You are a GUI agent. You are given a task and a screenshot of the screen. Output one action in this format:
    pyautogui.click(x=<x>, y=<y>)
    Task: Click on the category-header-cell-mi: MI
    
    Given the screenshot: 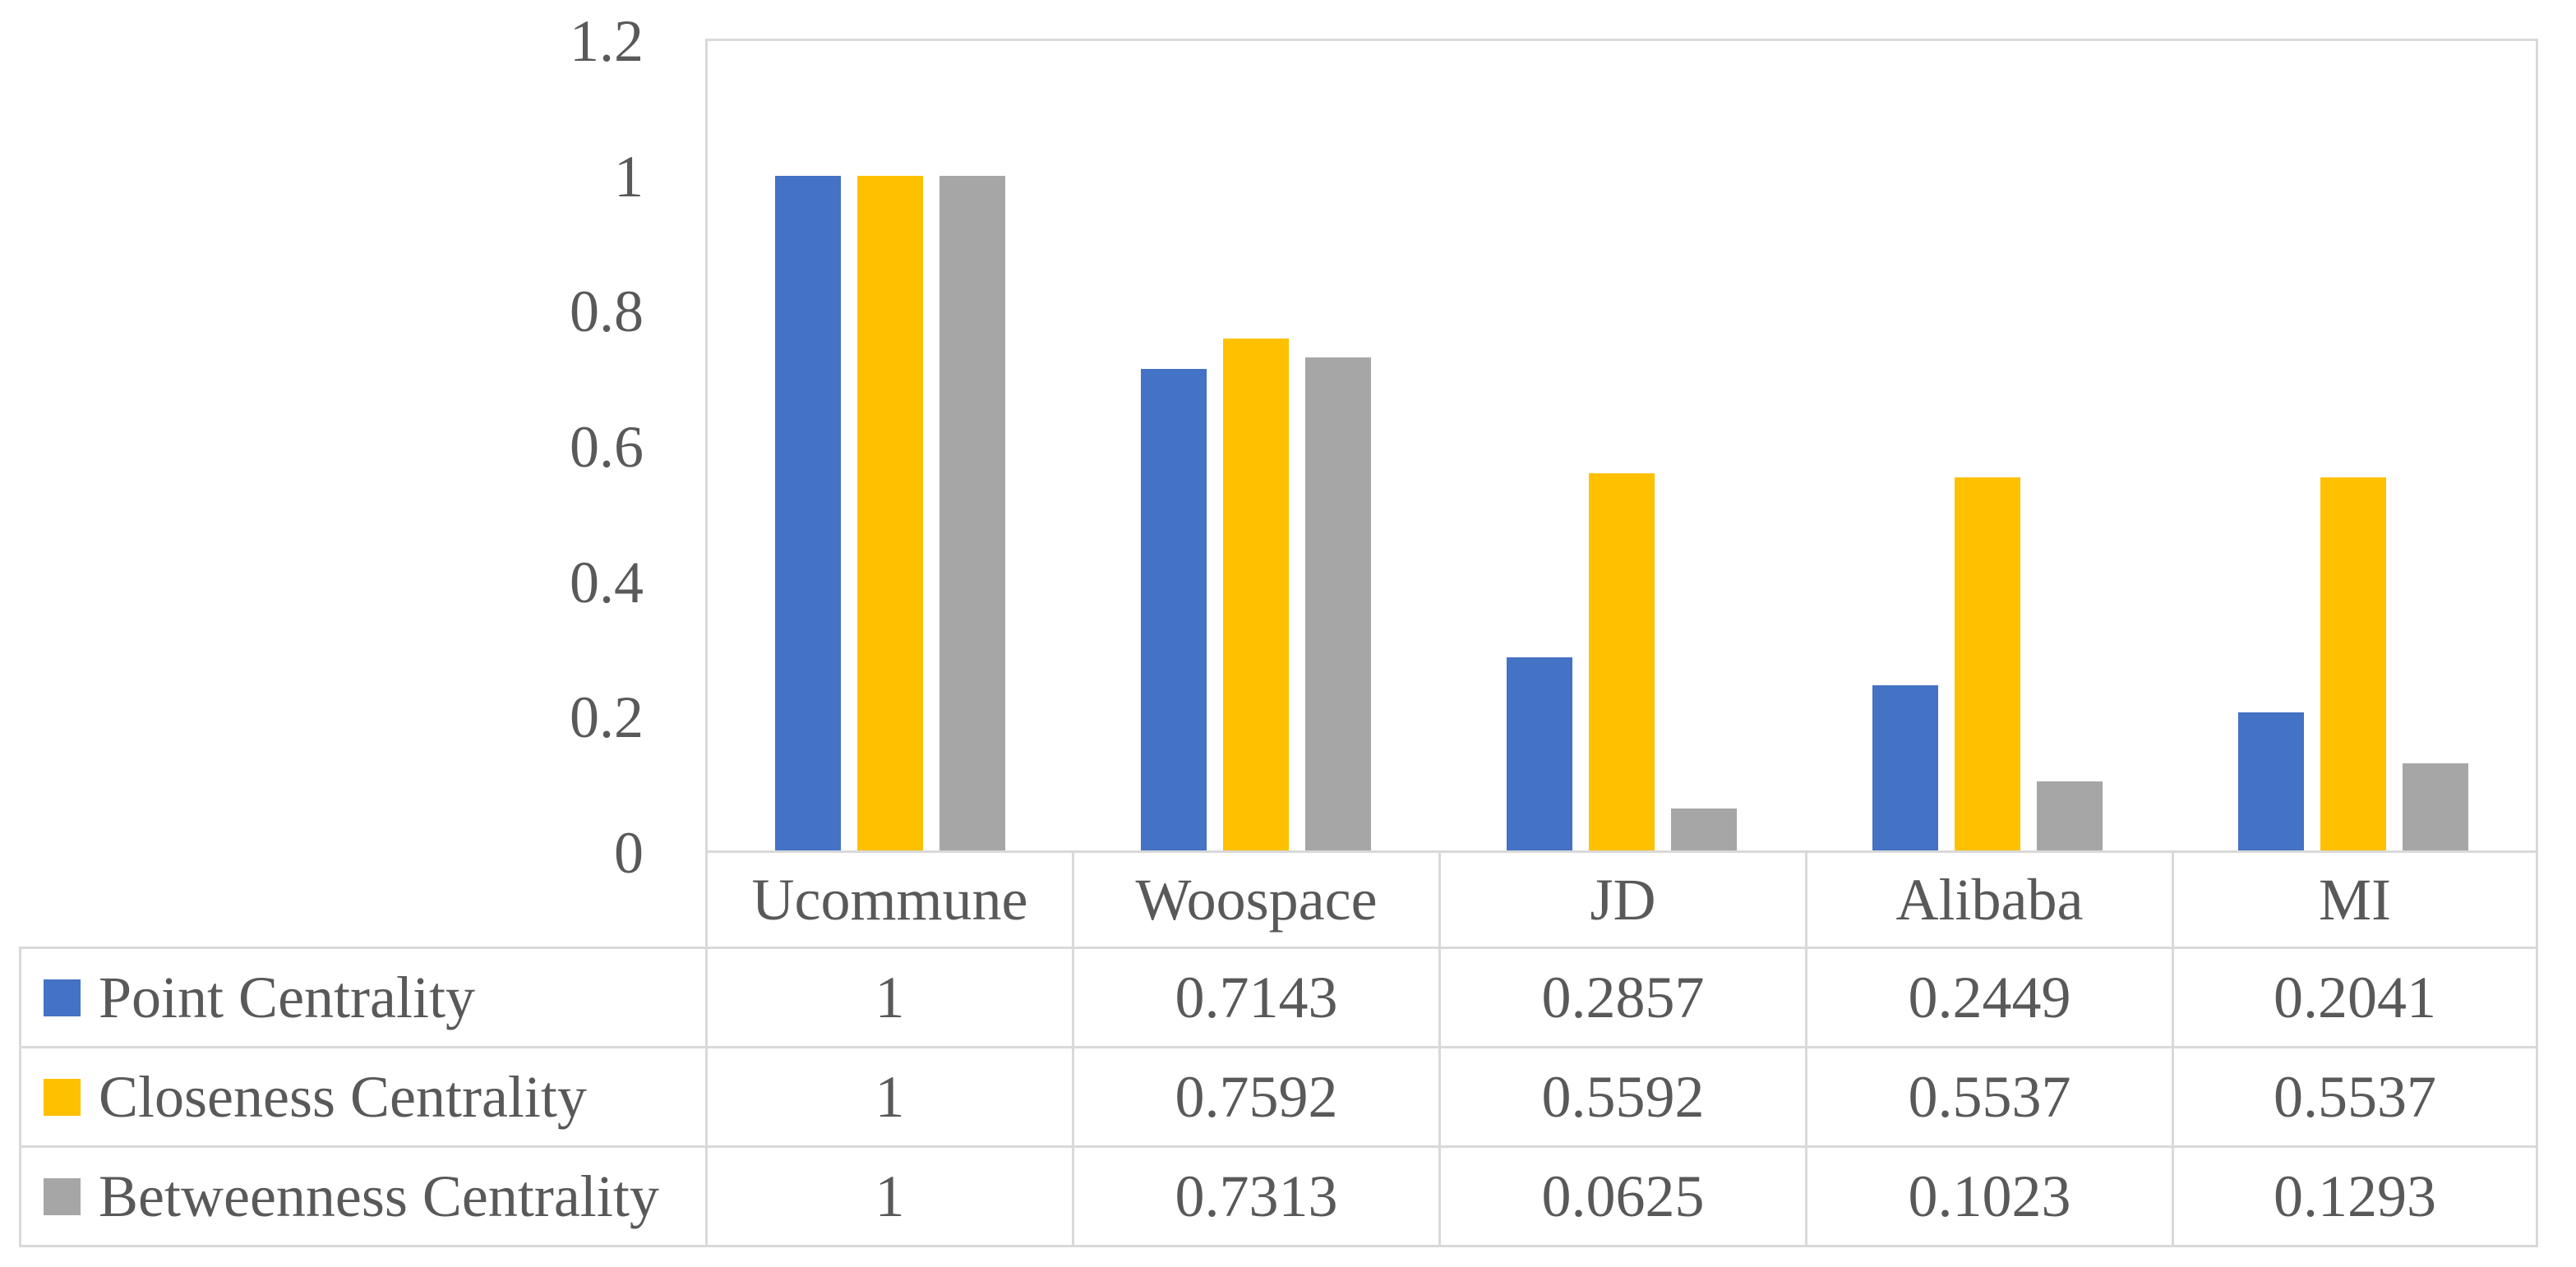 What is the action you would take?
    pyautogui.click(x=2355, y=900)
    